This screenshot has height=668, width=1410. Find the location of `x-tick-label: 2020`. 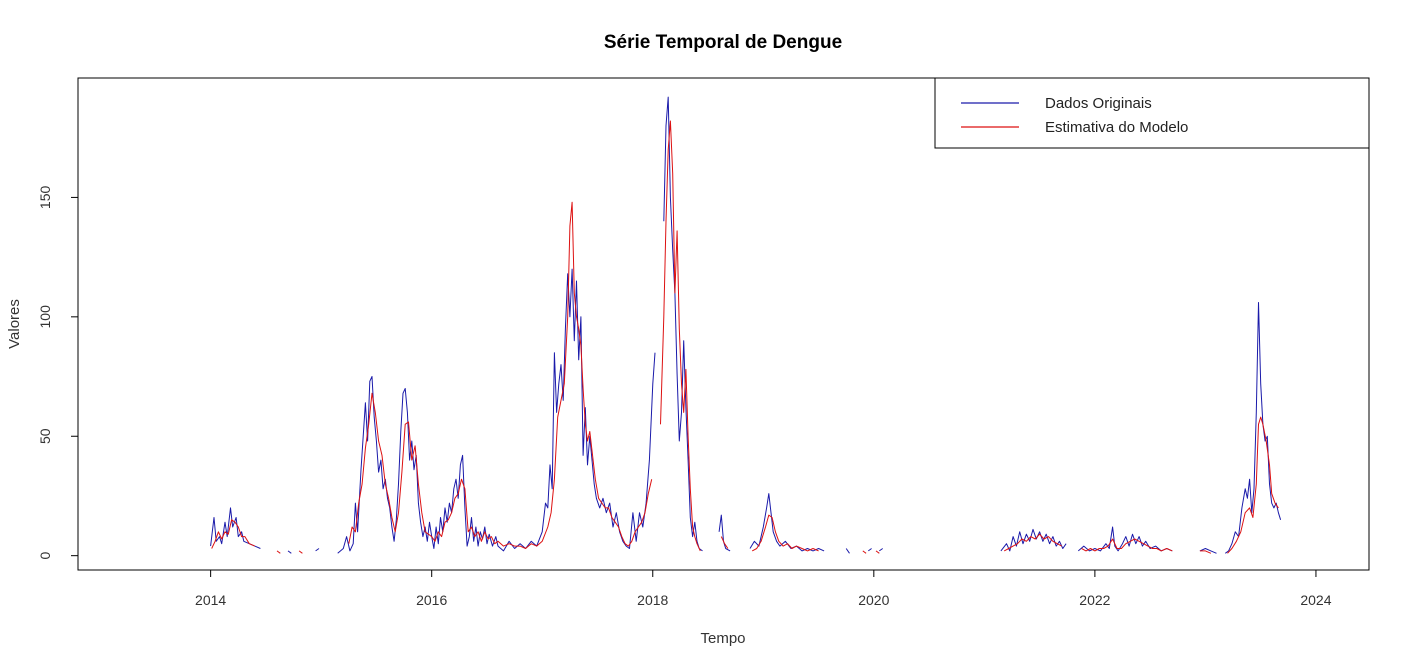

x-tick-label: 2020 is located at coordinates (873, 600).